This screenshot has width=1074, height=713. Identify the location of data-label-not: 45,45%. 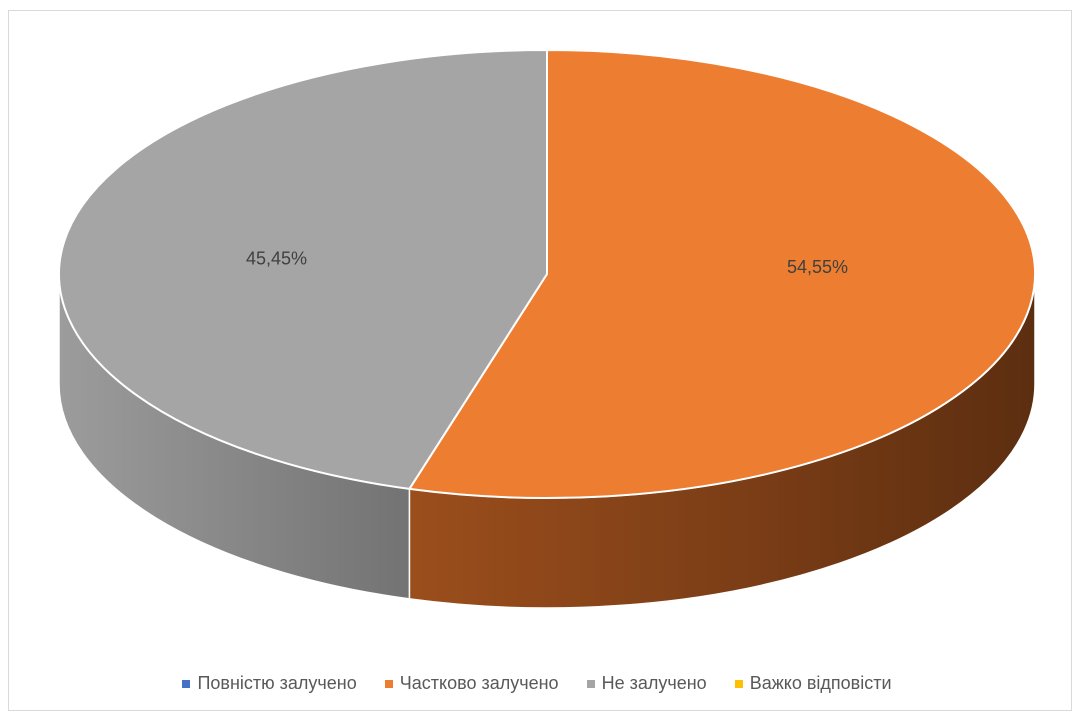
(276, 258).